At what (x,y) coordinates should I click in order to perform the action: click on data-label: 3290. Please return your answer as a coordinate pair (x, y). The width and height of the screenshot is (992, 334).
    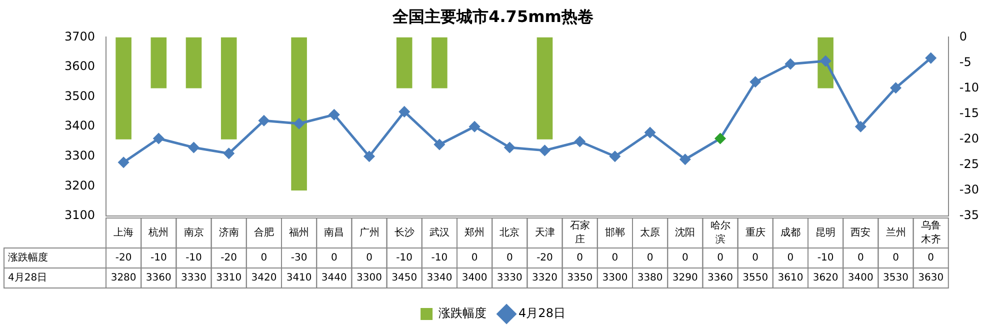
    Looking at the image, I should click on (685, 278).